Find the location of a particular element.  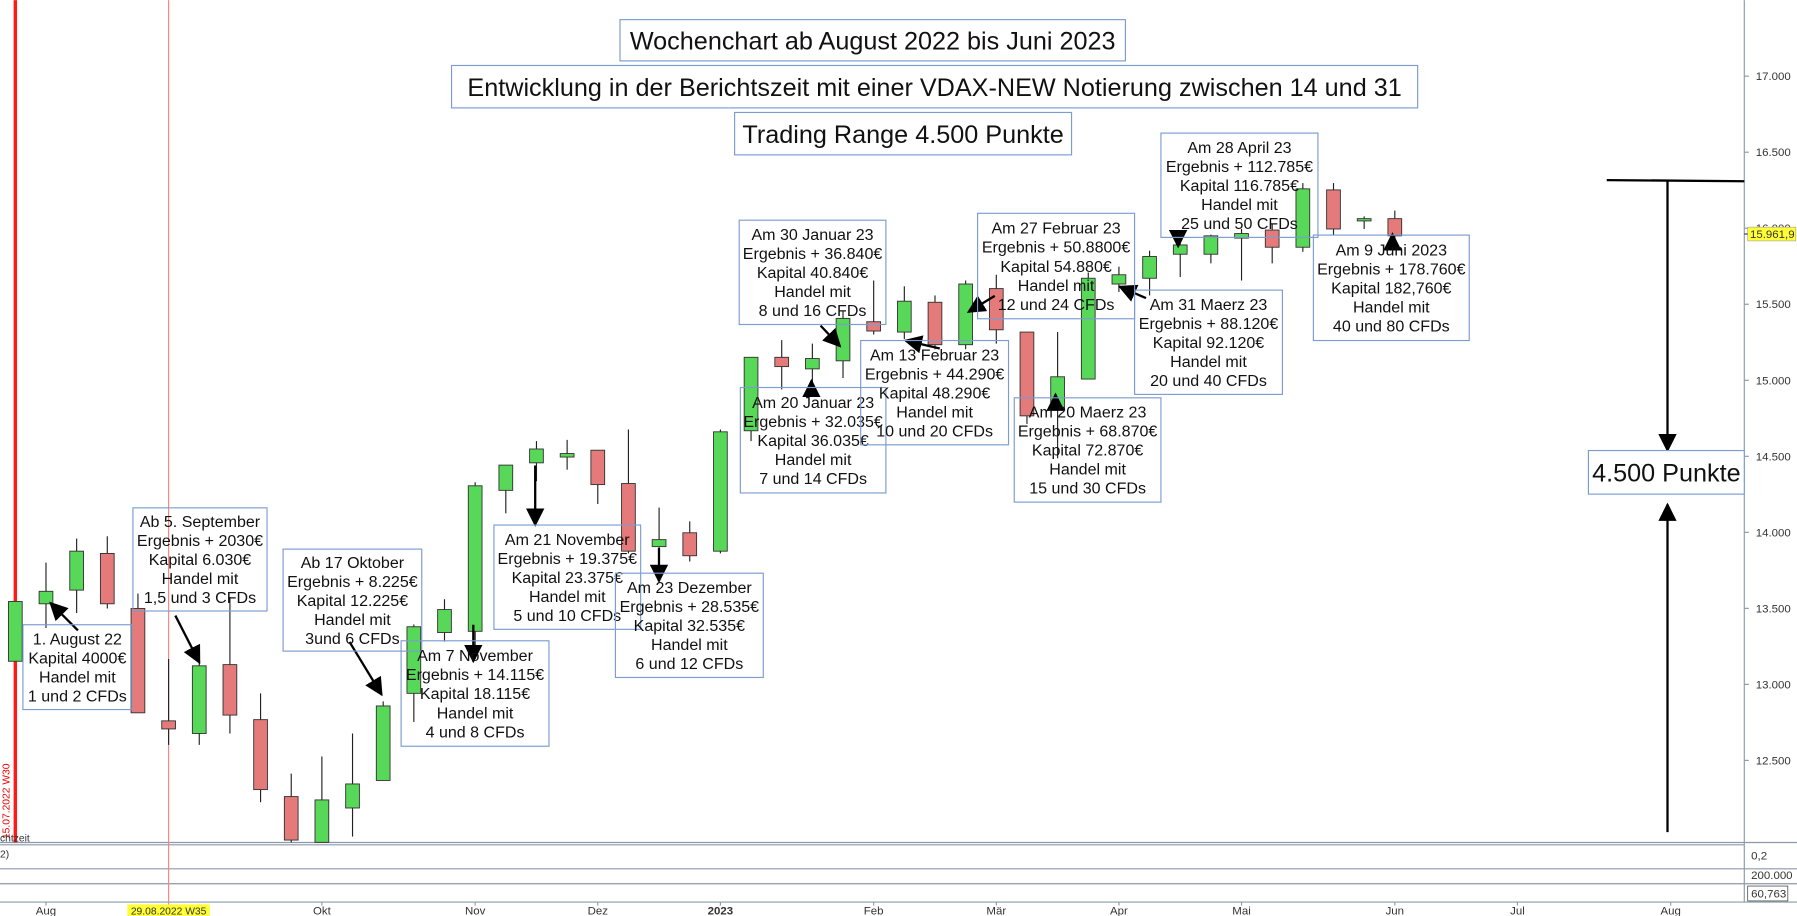

annotation-text: Kapital 40.840€ is located at coordinates (813, 273).